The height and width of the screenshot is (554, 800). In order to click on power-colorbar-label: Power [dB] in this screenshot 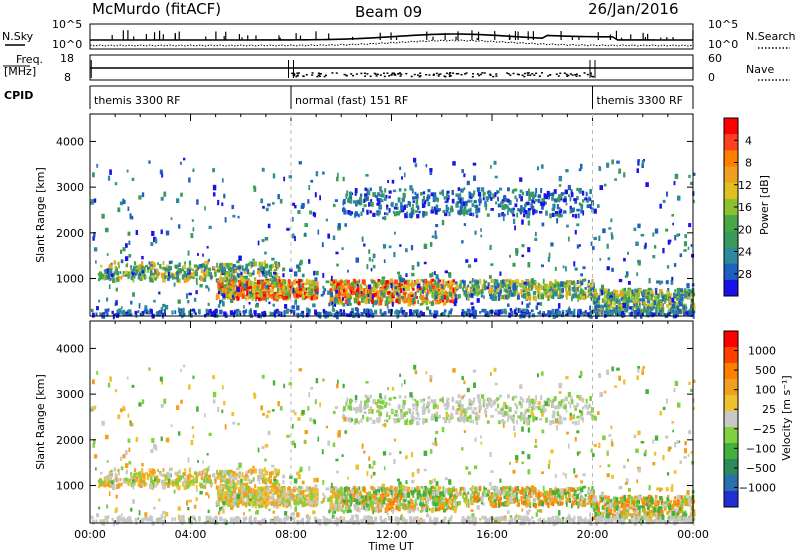, I will do `click(764, 205)`.